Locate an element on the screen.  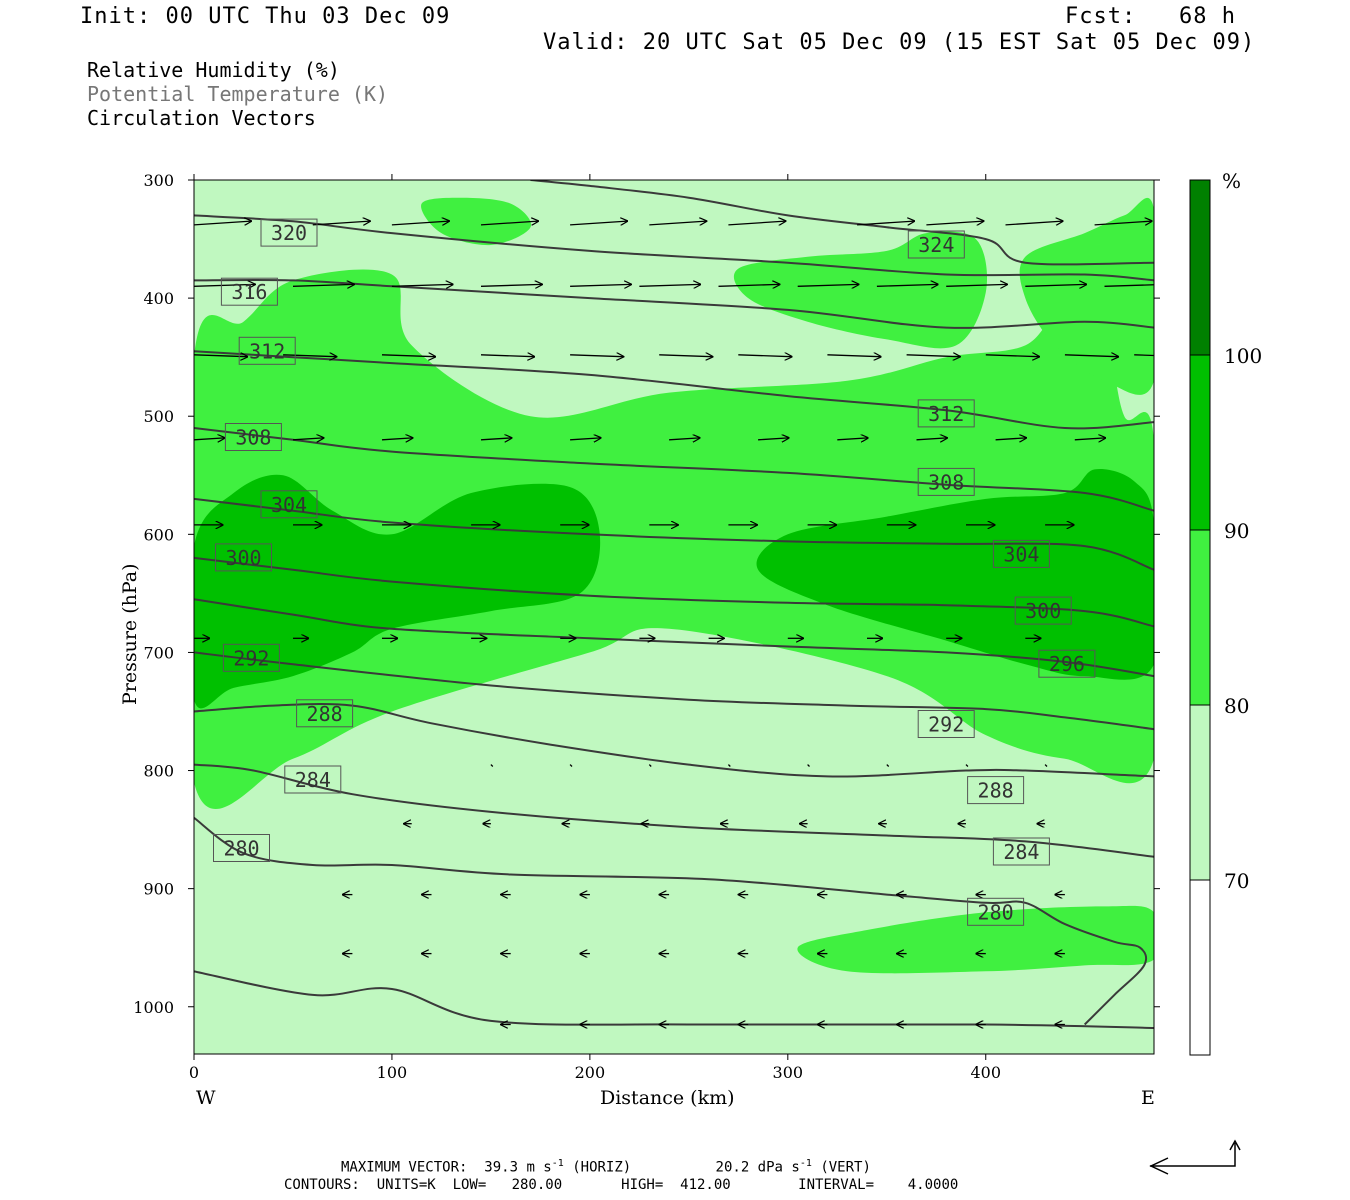
vert-suffix: (VERT) is located at coordinates (845, 1167).